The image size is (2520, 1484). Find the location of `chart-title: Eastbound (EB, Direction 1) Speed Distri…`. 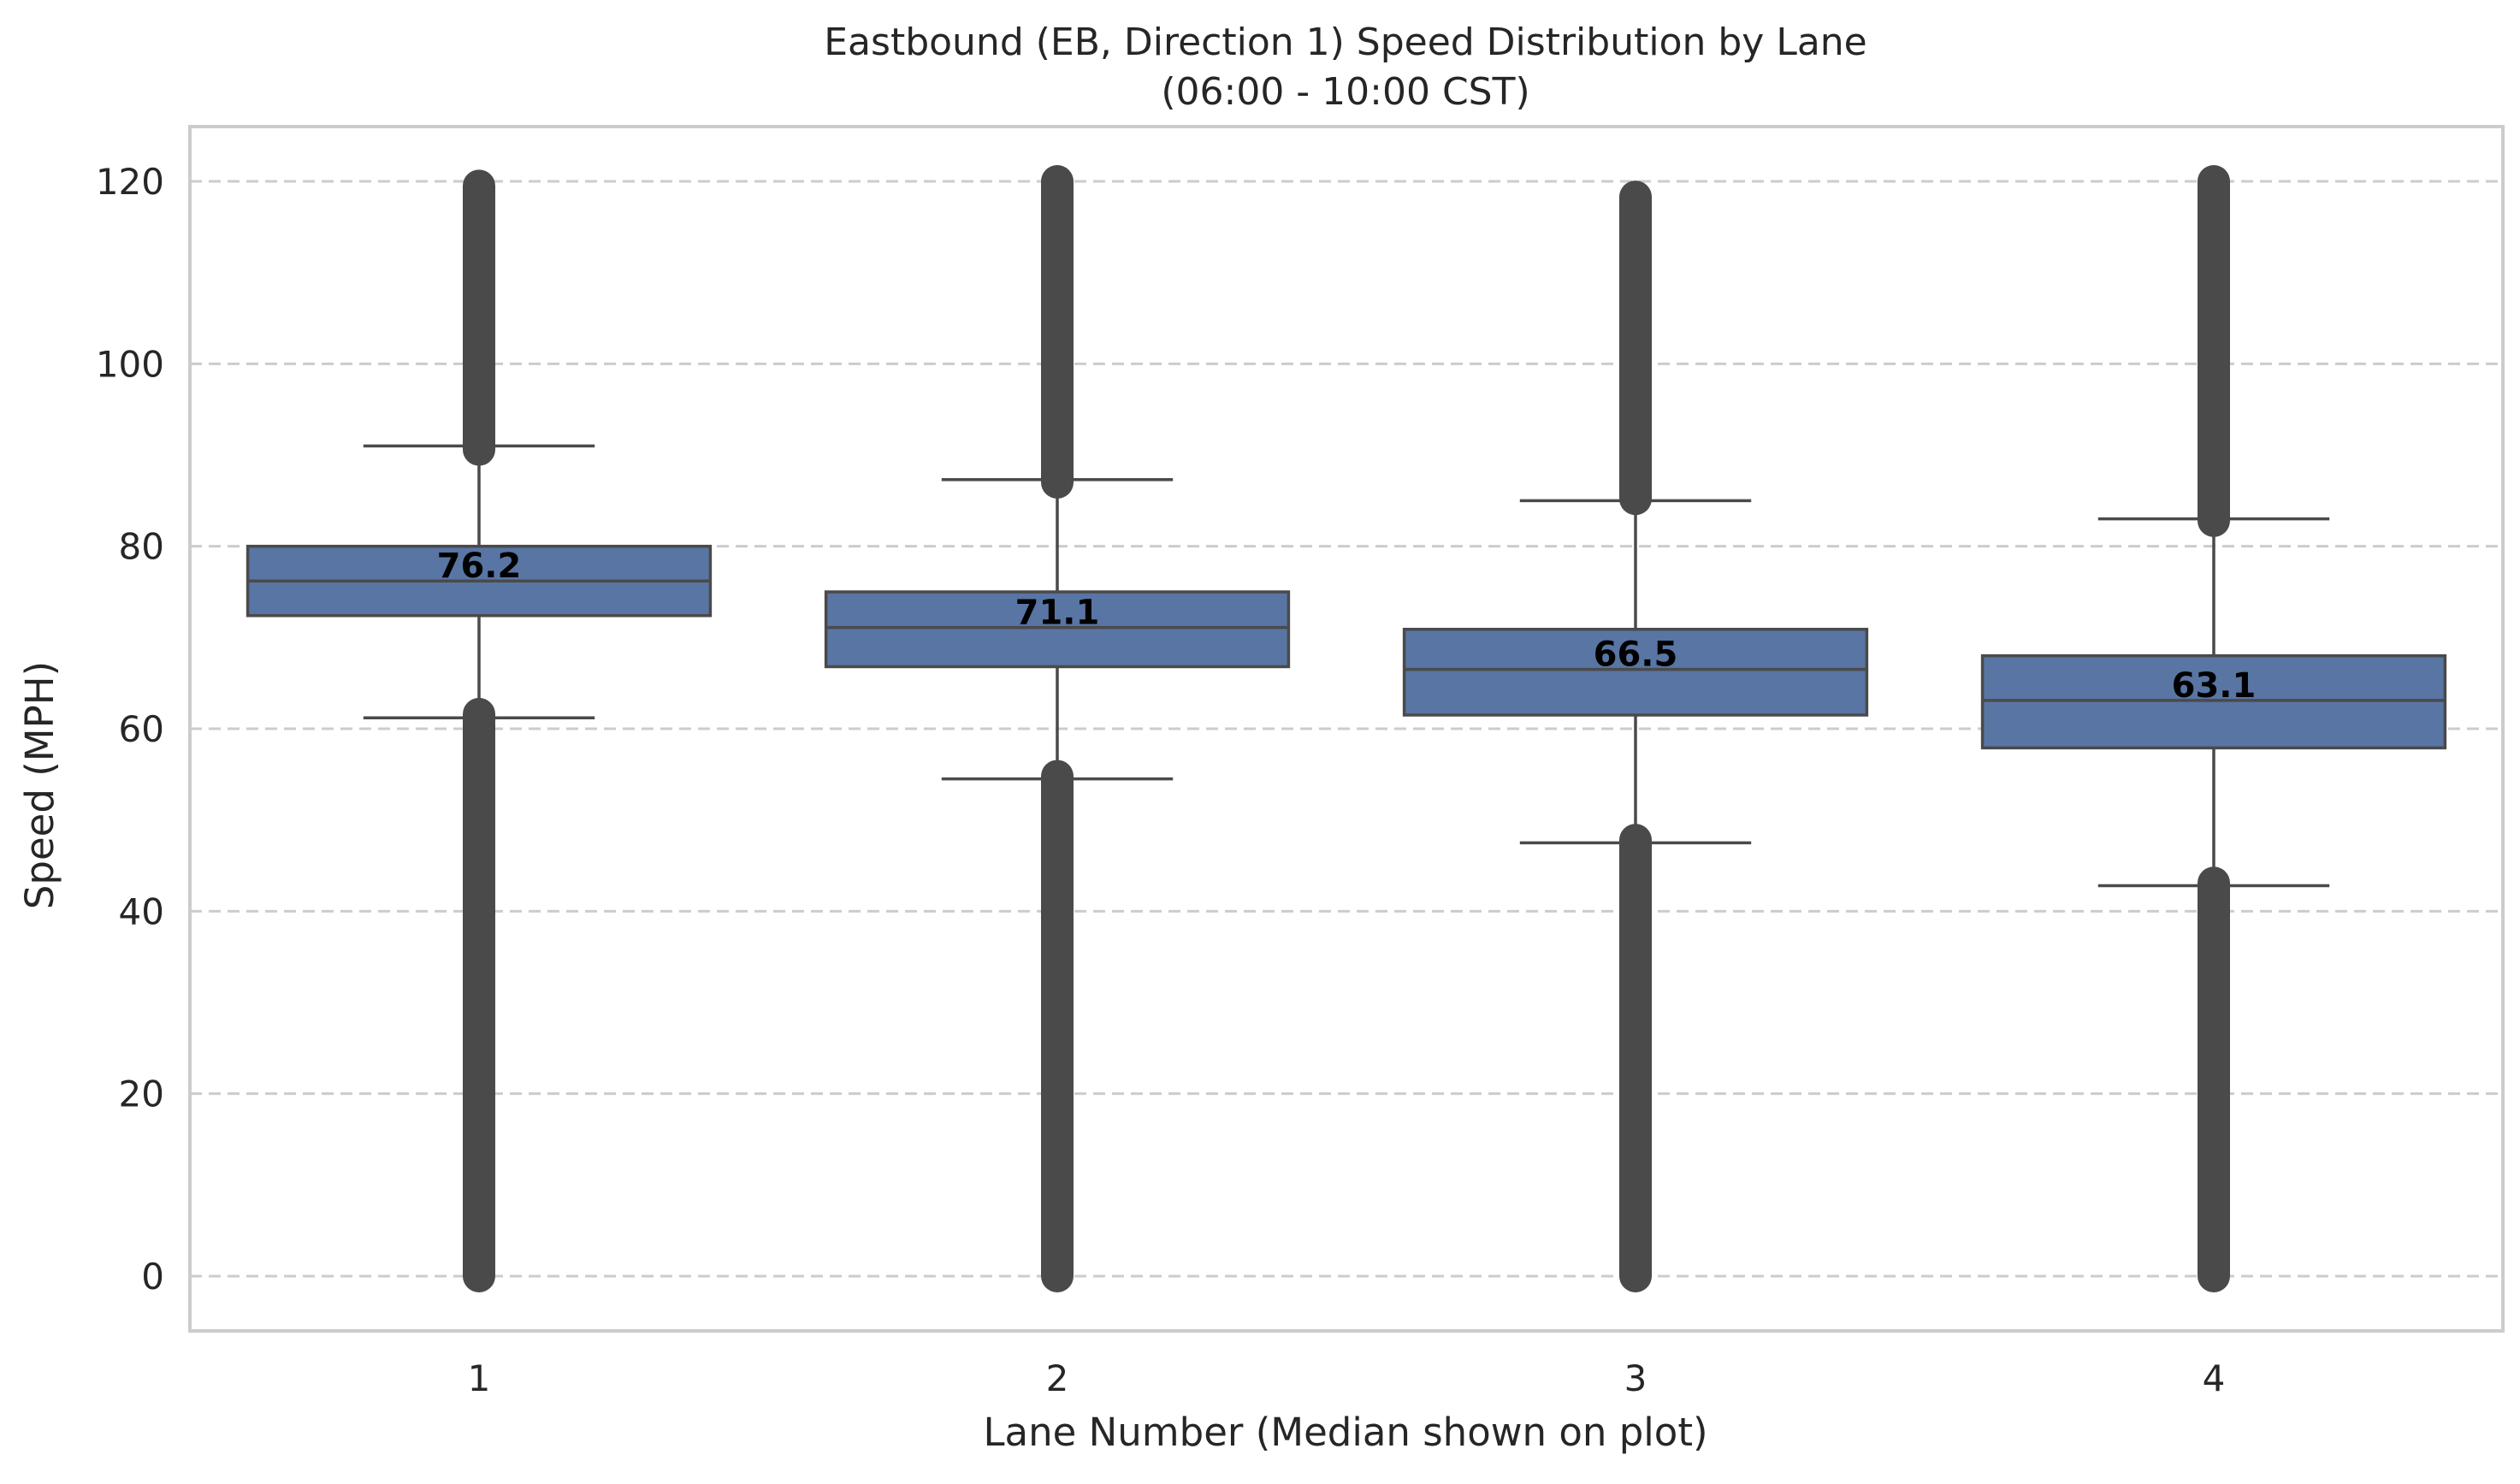

chart-title: Eastbound (EB, Direction 1) Speed Distri… is located at coordinates (1345, 42).